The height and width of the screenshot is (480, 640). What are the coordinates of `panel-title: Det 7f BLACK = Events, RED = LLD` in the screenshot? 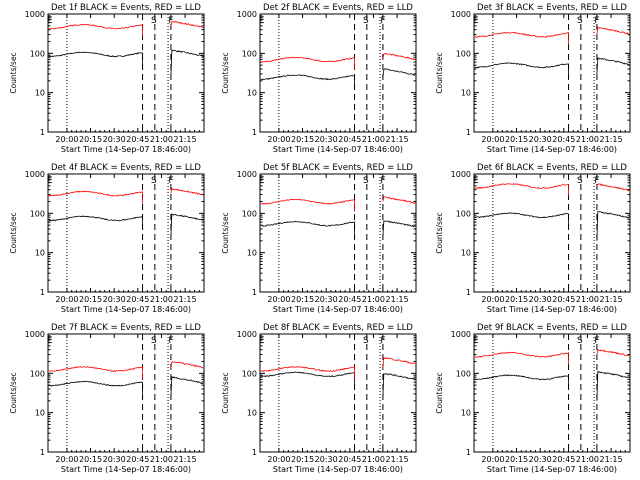 It's located at (126, 328).